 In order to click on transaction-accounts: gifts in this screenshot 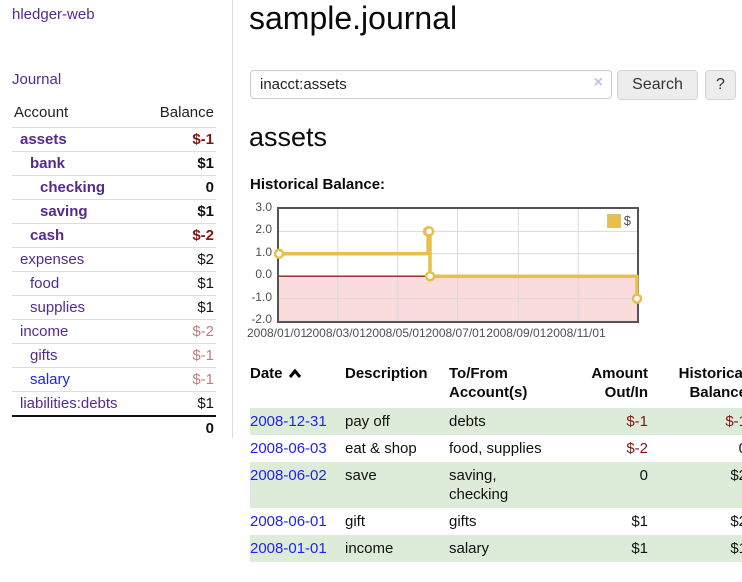, I will do `click(463, 521)`.